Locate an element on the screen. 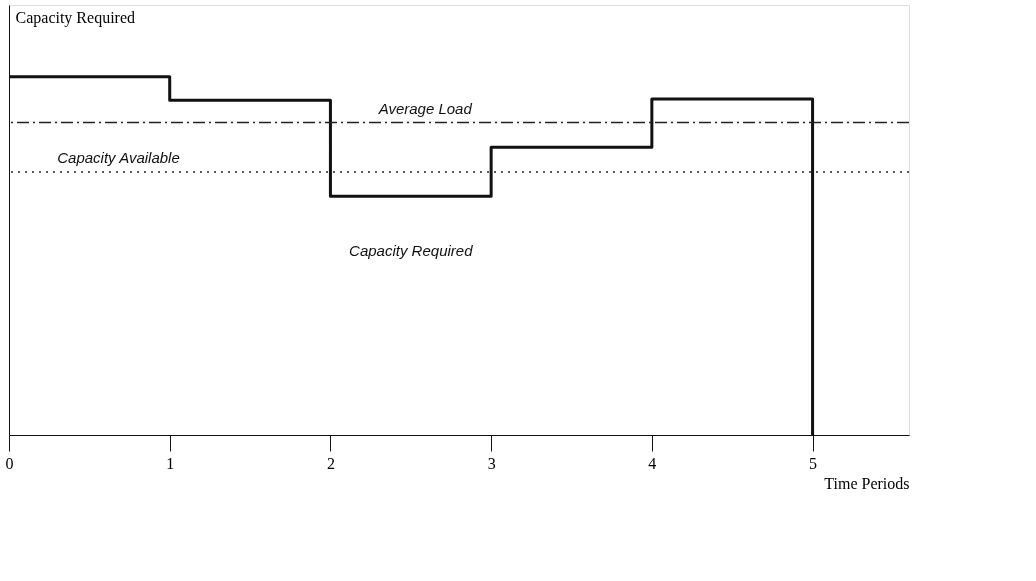 The height and width of the screenshot is (581, 1036). text: Capacity Required is located at coordinates (411, 251).